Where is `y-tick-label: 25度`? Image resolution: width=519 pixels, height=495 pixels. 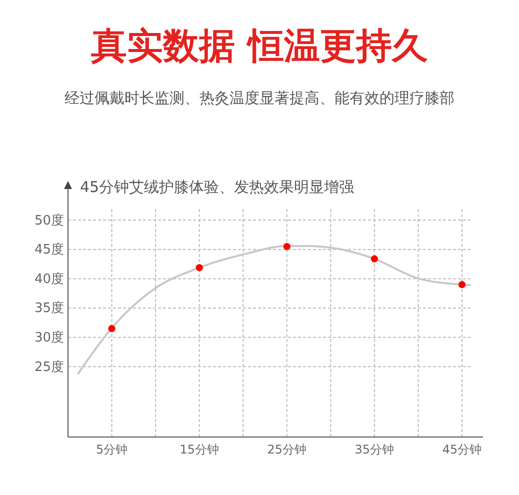 y-tick-label: 25度 is located at coordinates (49, 366).